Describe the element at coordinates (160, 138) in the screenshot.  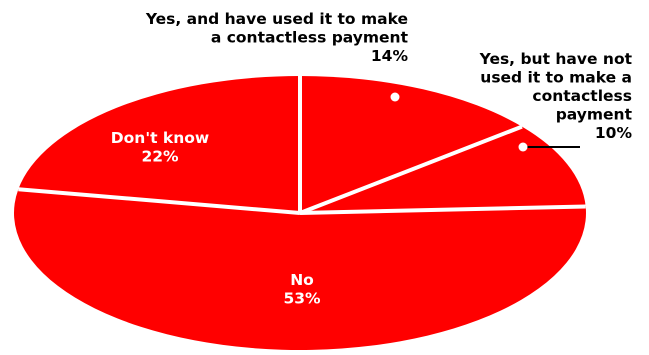
I see `slice-label-line: Don't know` at that location.